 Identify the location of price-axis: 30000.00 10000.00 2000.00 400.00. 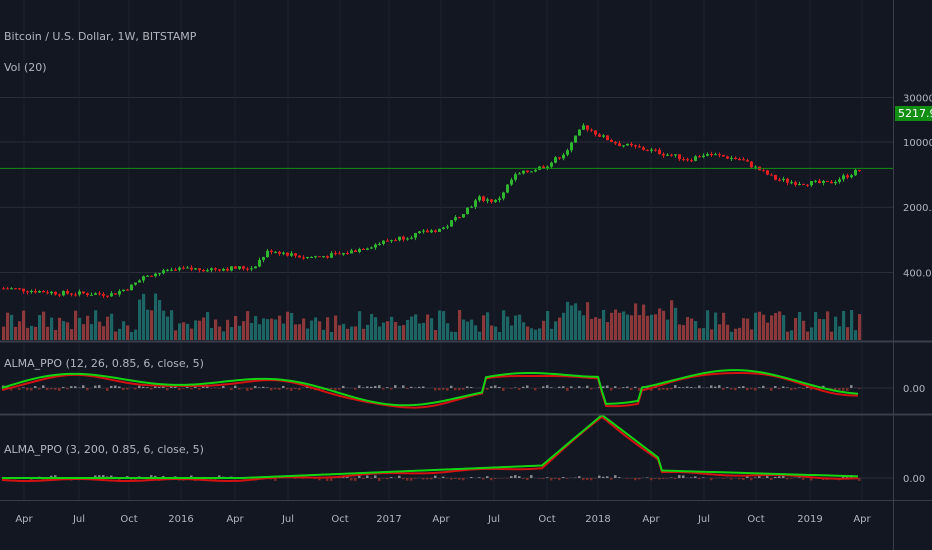
(917, 187).